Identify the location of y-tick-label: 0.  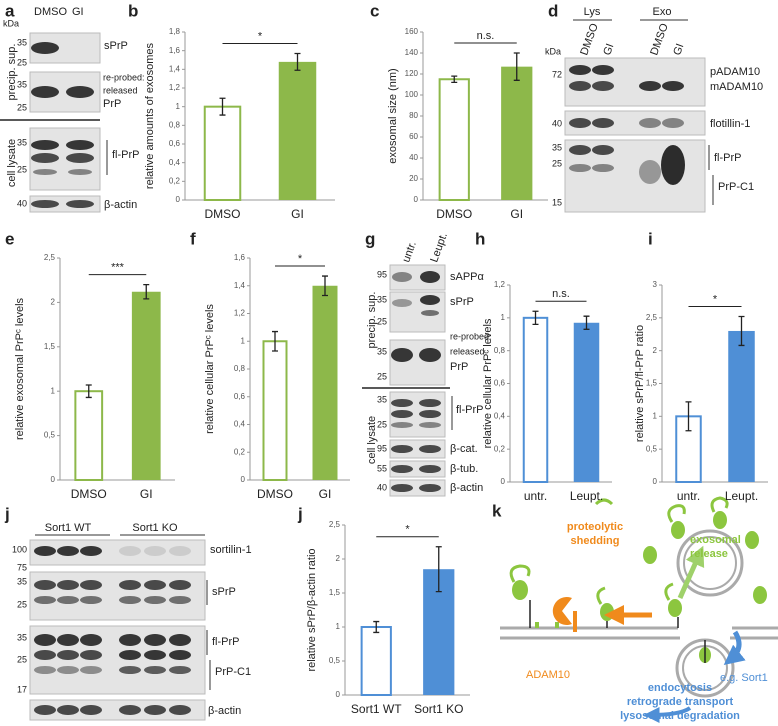
(416, 199).